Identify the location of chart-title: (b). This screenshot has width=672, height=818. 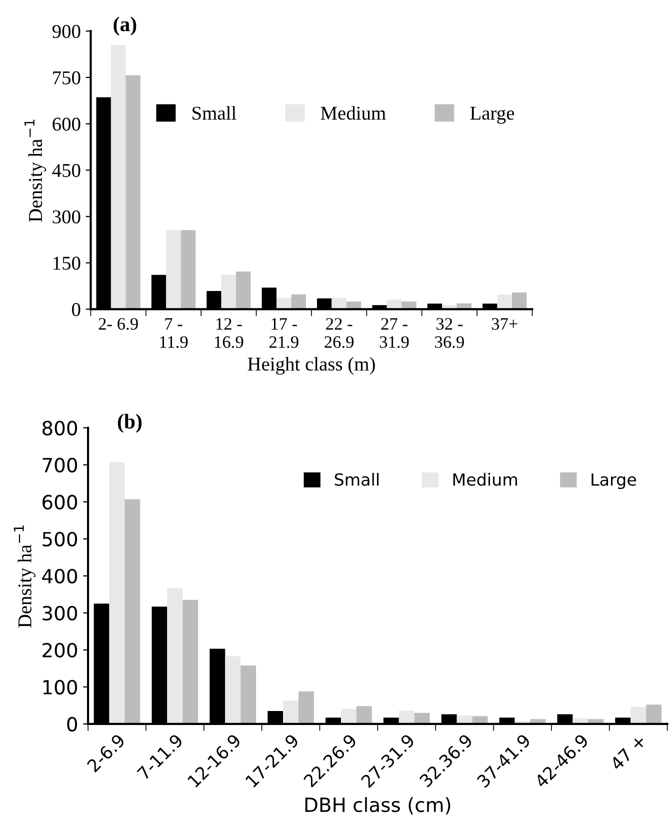
(130, 423).